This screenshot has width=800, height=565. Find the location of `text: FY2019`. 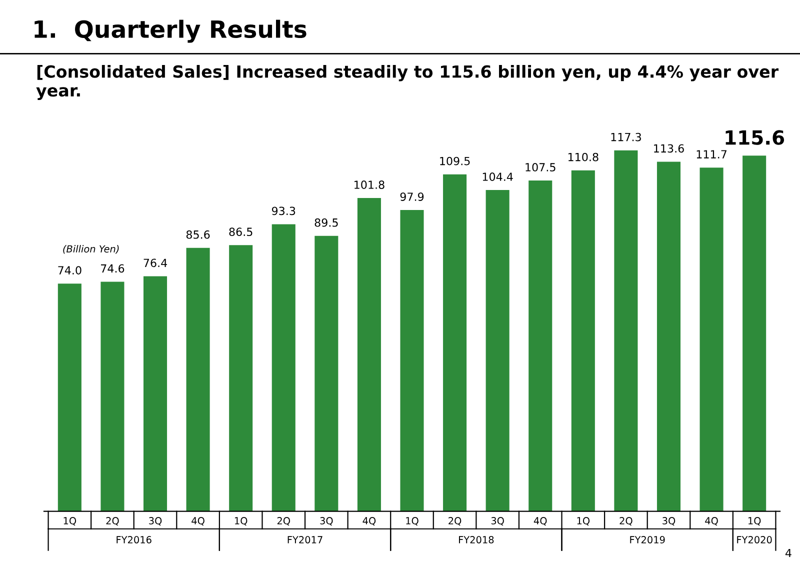

text: FY2019 is located at coordinates (647, 540).